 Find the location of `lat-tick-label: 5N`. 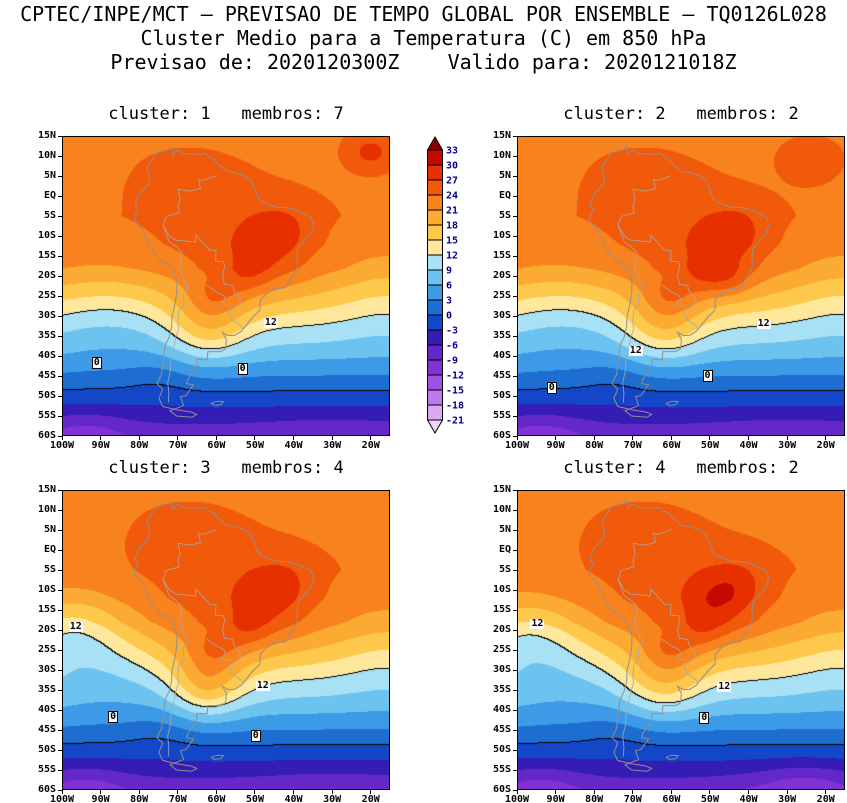

lat-tick-label: 5N is located at coordinates (49, 529).